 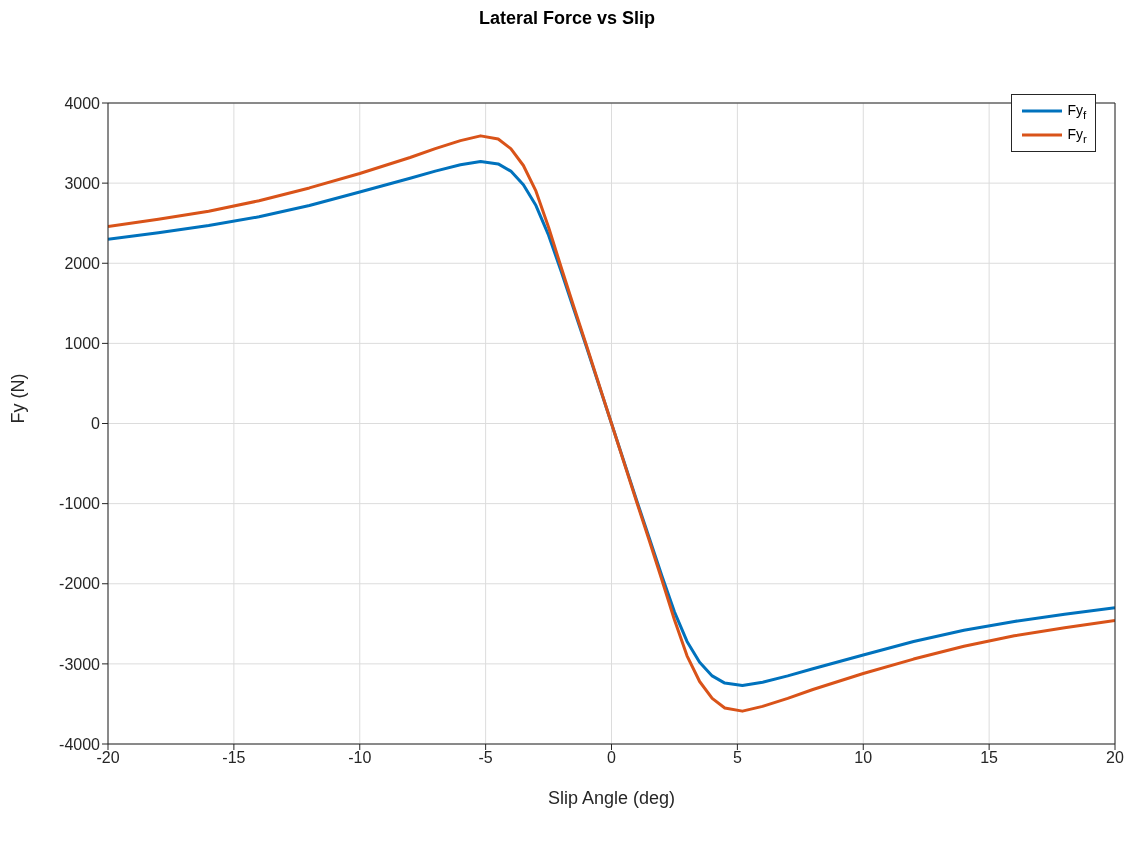 What do you see at coordinates (611, 798) in the screenshot?
I see `x-axis-title: Slip Angle (deg)` at bounding box center [611, 798].